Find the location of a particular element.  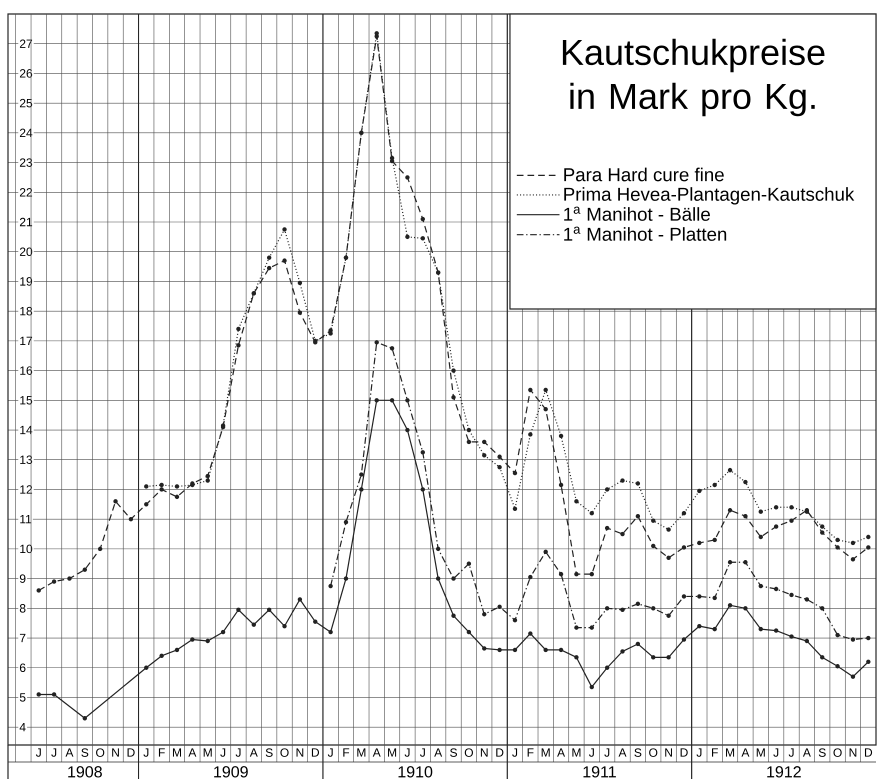

y-tick-label: 27 is located at coordinates (26, 44).